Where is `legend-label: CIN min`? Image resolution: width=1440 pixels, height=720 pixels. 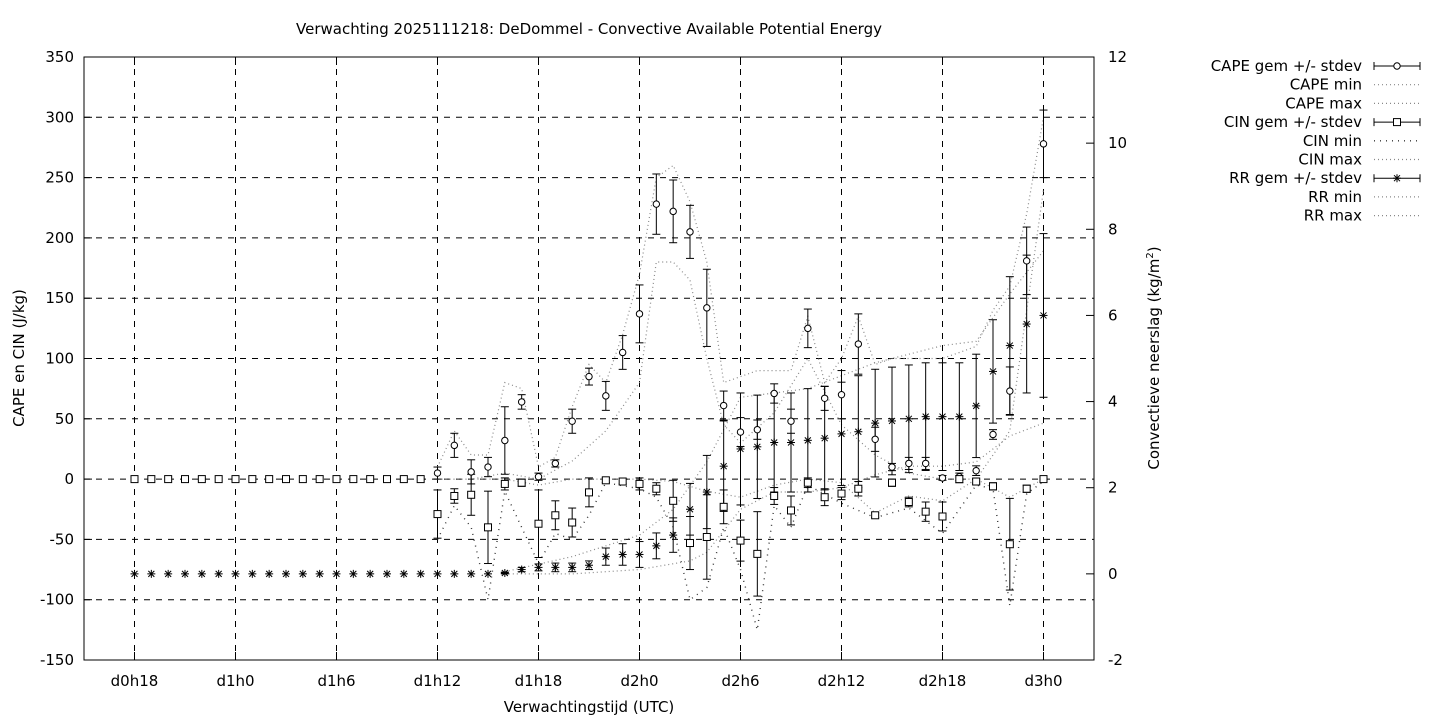
legend-label: CIN min is located at coordinates (1332, 141).